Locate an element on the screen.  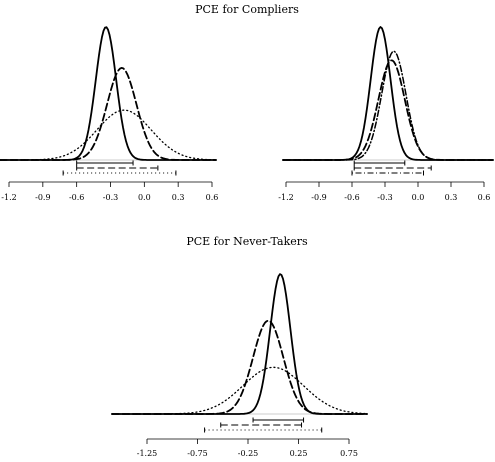
density-curve-dotdash is located at coordinates (388, 105).